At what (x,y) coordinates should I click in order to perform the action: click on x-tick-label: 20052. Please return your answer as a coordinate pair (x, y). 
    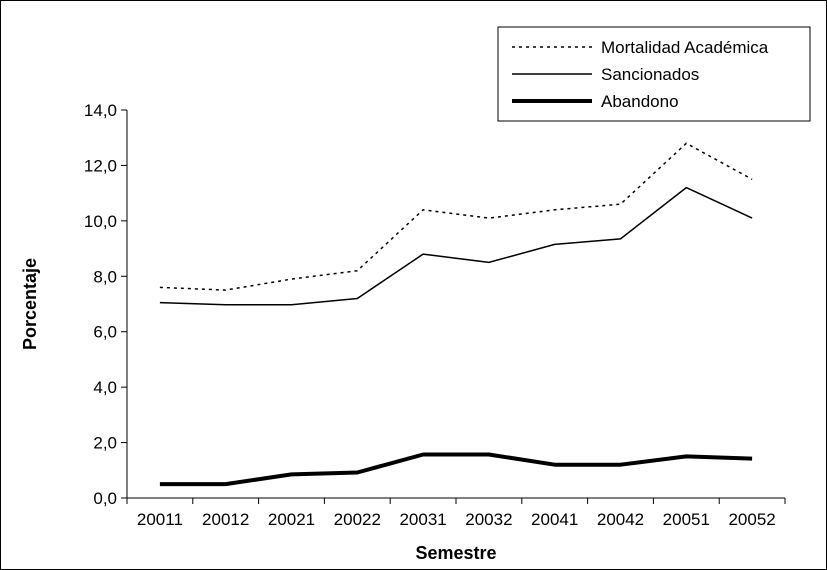
    Looking at the image, I should click on (751, 519).